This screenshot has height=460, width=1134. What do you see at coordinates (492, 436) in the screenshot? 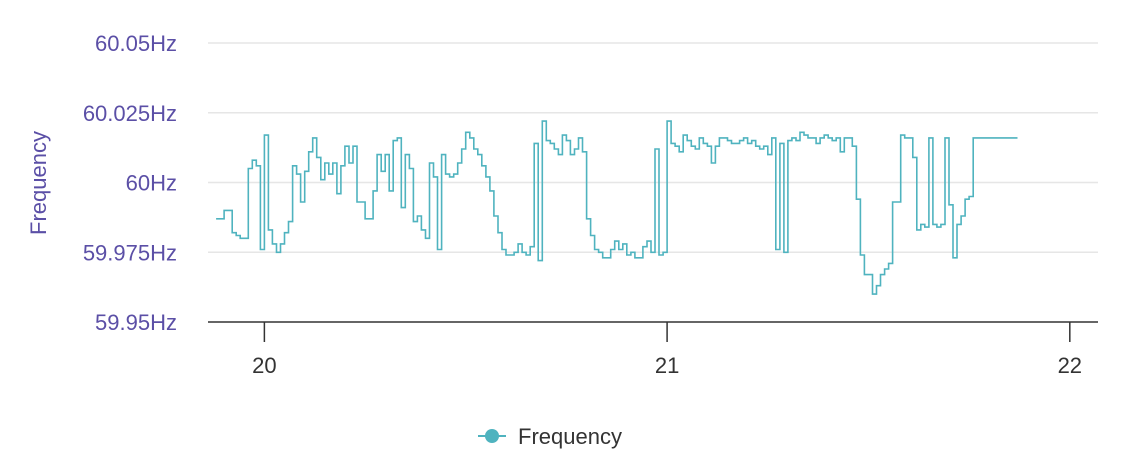
I see `legend-marker-icon` at bounding box center [492, 436].